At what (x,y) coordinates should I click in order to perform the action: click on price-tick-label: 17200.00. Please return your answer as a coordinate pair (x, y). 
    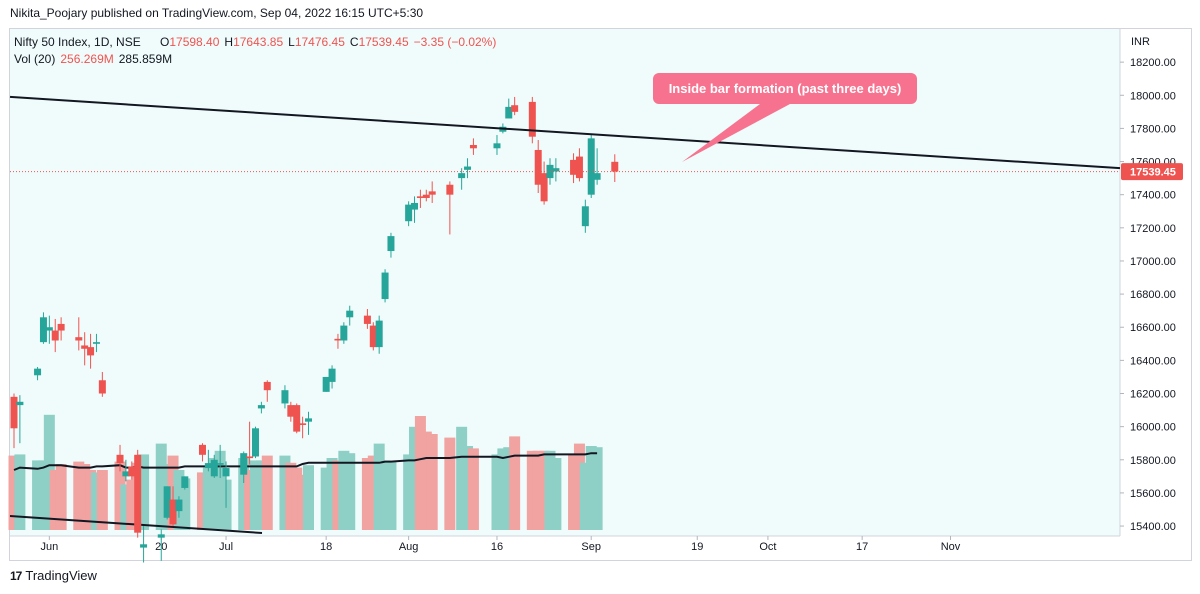
    Looking at the image, I should click on (1153, 229).